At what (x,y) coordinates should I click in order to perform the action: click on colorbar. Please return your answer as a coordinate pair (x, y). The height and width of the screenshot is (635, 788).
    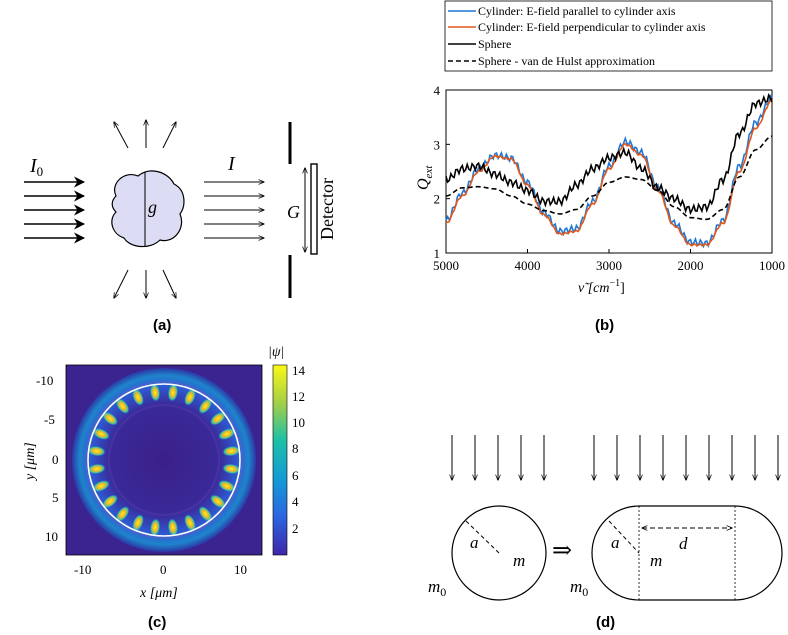
    Looking at the image, I should click on (280, 460).